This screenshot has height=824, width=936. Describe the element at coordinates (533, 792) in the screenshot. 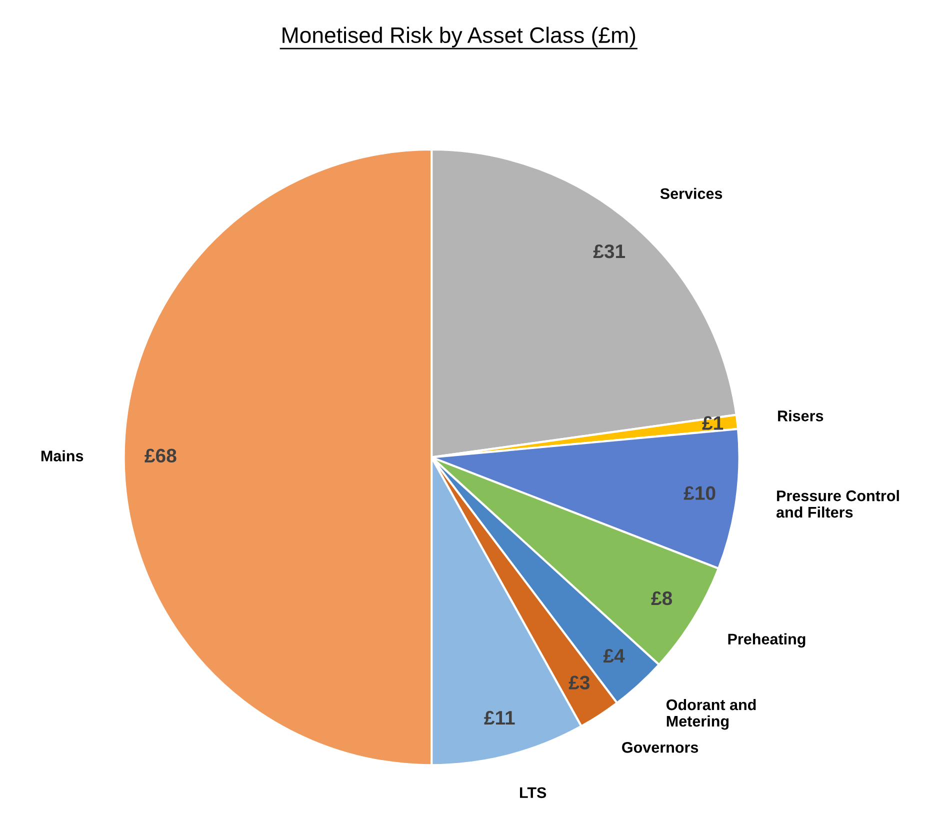

I see `slice-label: LTS` at that location.